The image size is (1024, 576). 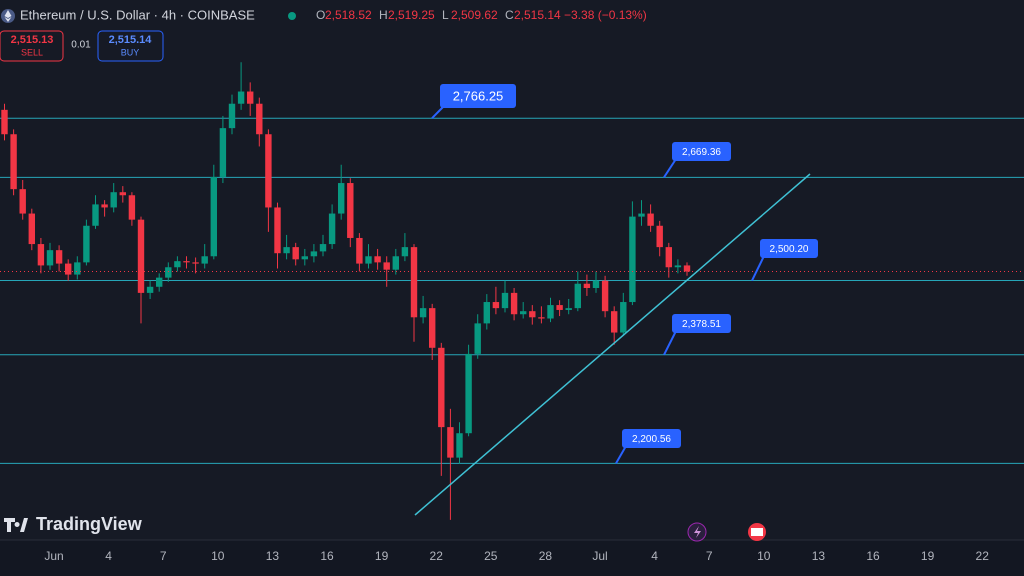 What do you see at coordinates (32, 40) in the screenshot?
I see `sell-price: 2,515.13` at bounding box center [32, 40].